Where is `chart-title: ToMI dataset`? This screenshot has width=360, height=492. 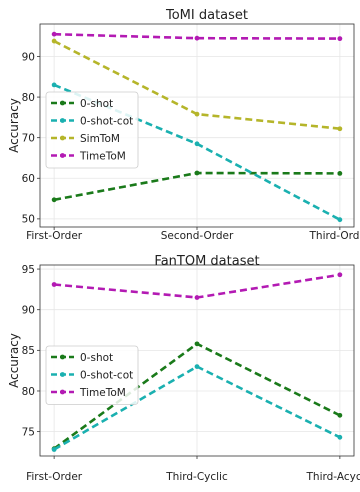 chart-title: ToMI dataset is located at coordinates (206, 15).